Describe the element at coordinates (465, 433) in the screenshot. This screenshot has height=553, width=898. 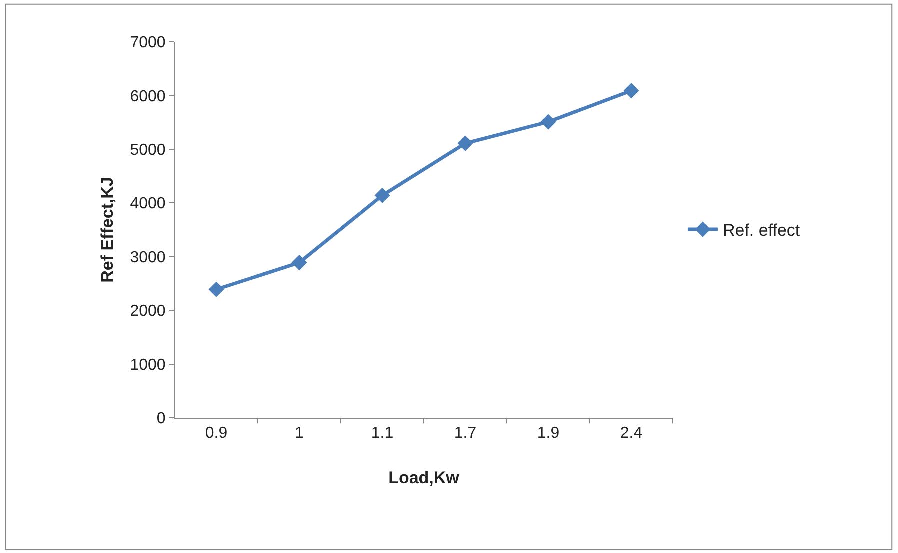
I see `x-tick-label: 1.7` at that location.